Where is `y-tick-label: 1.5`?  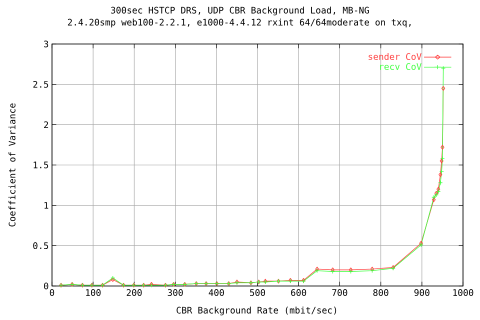 y-tick-label: 1.5 is located at coordinates (41, 165).